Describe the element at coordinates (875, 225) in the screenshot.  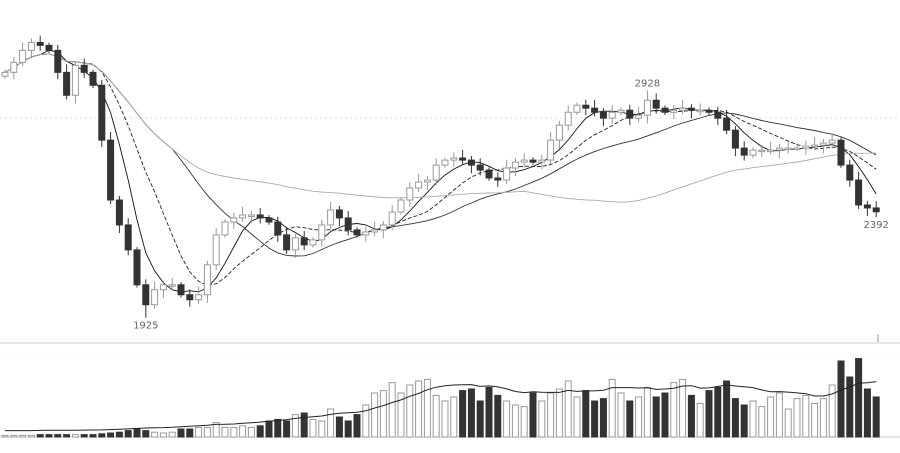
I see `last-price-label: 2392` at that location.